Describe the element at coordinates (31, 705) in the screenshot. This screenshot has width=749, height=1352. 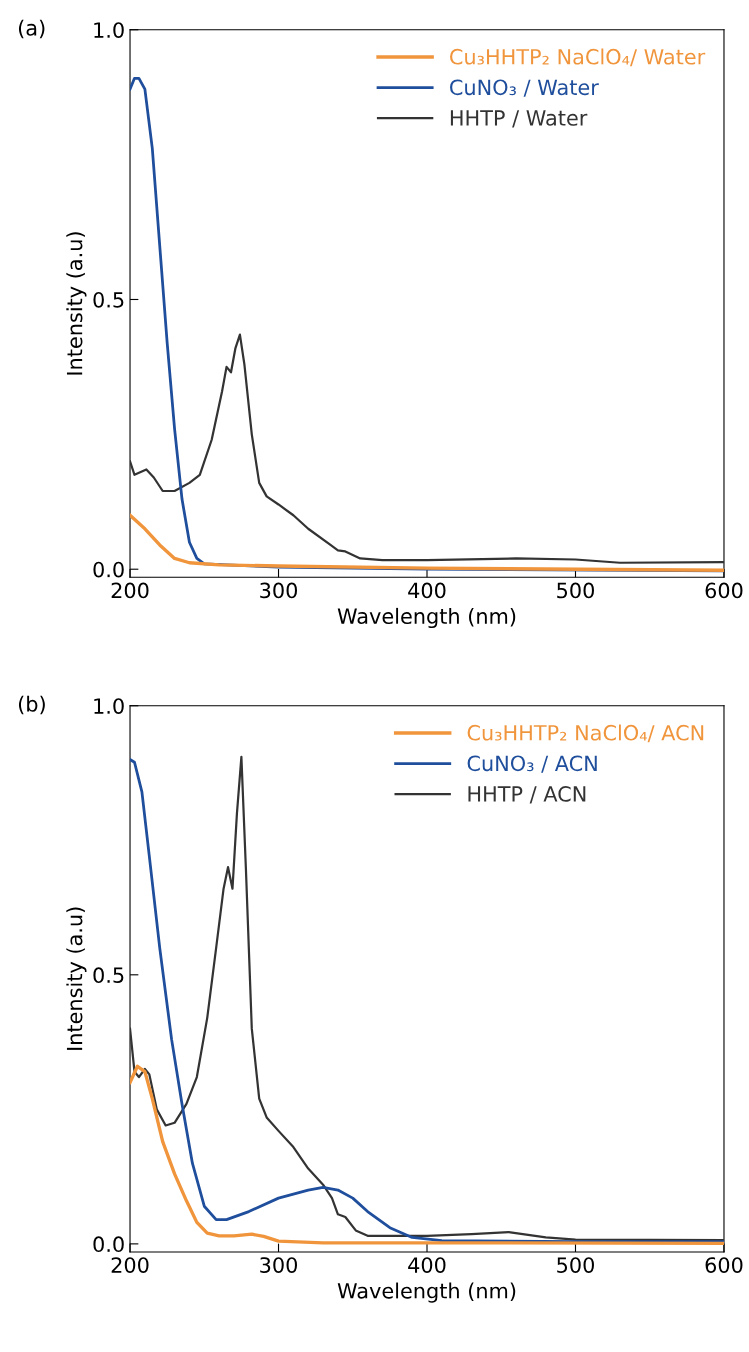
I see `chart-title: (b)` at that location.